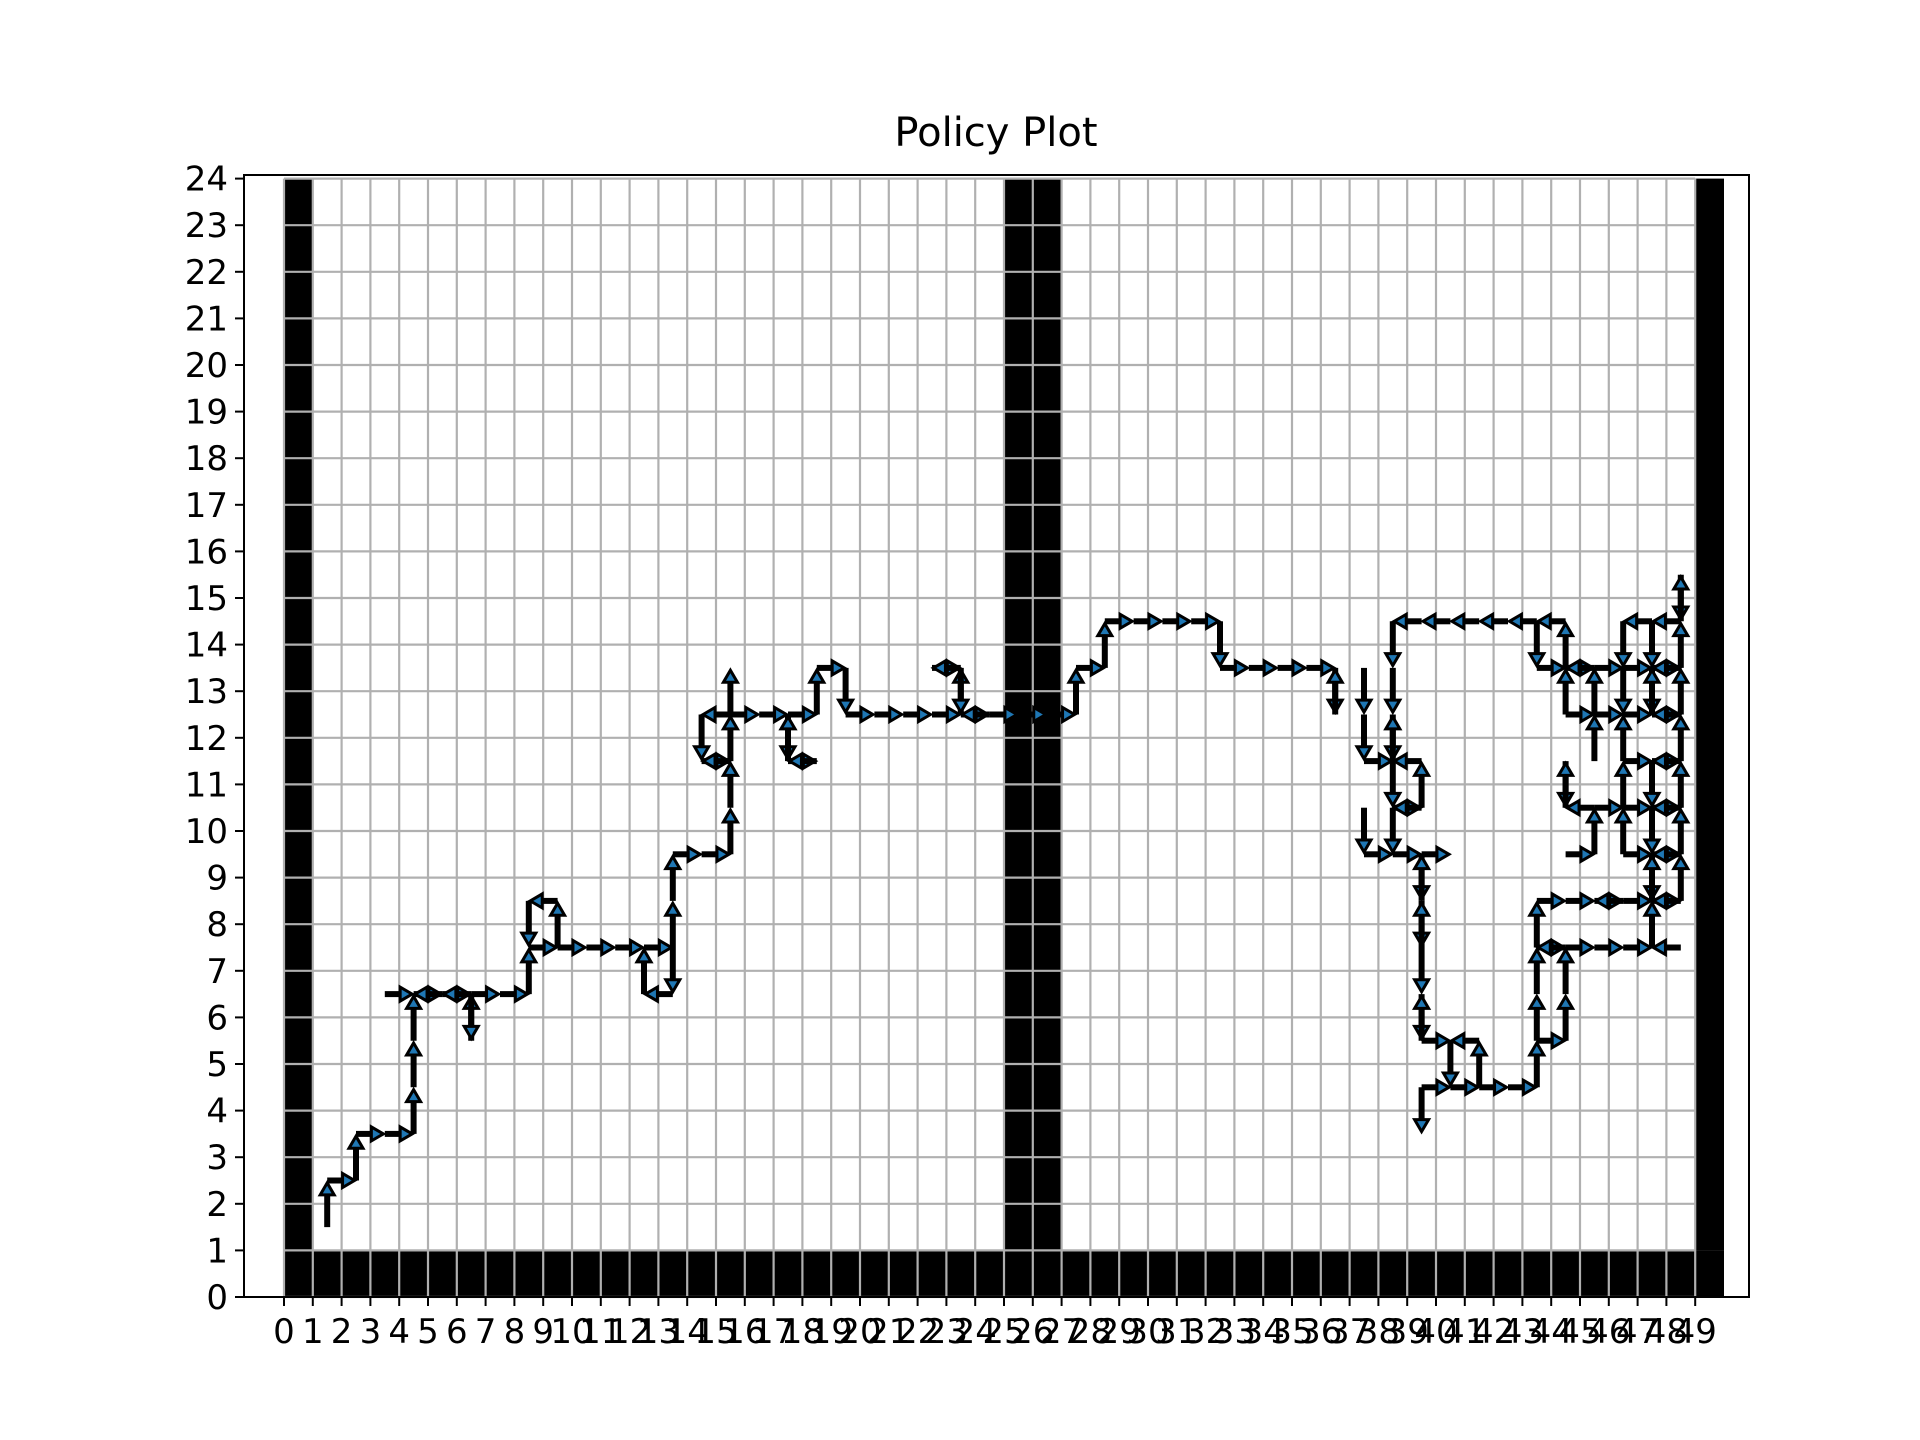 The width and height of the screenshot is (1920, 1440). What do you see at coordinates (802, 1332) in the screenshot?
I see `x-tick-label-18: 18` at bounding box center [802, 1332].